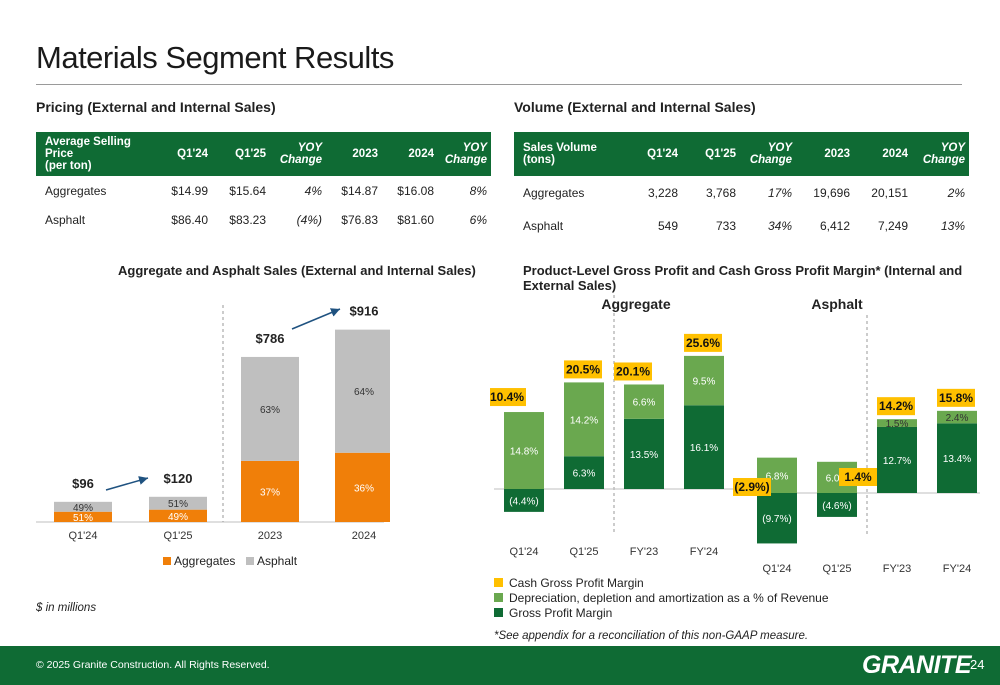 Image resolution: width=1000 pixels, height=685 pixels. What do you see at coordinates (957, 569) in the screenshot?
I see `x-tick-label: FY'24` at bounding box center [957, 569].